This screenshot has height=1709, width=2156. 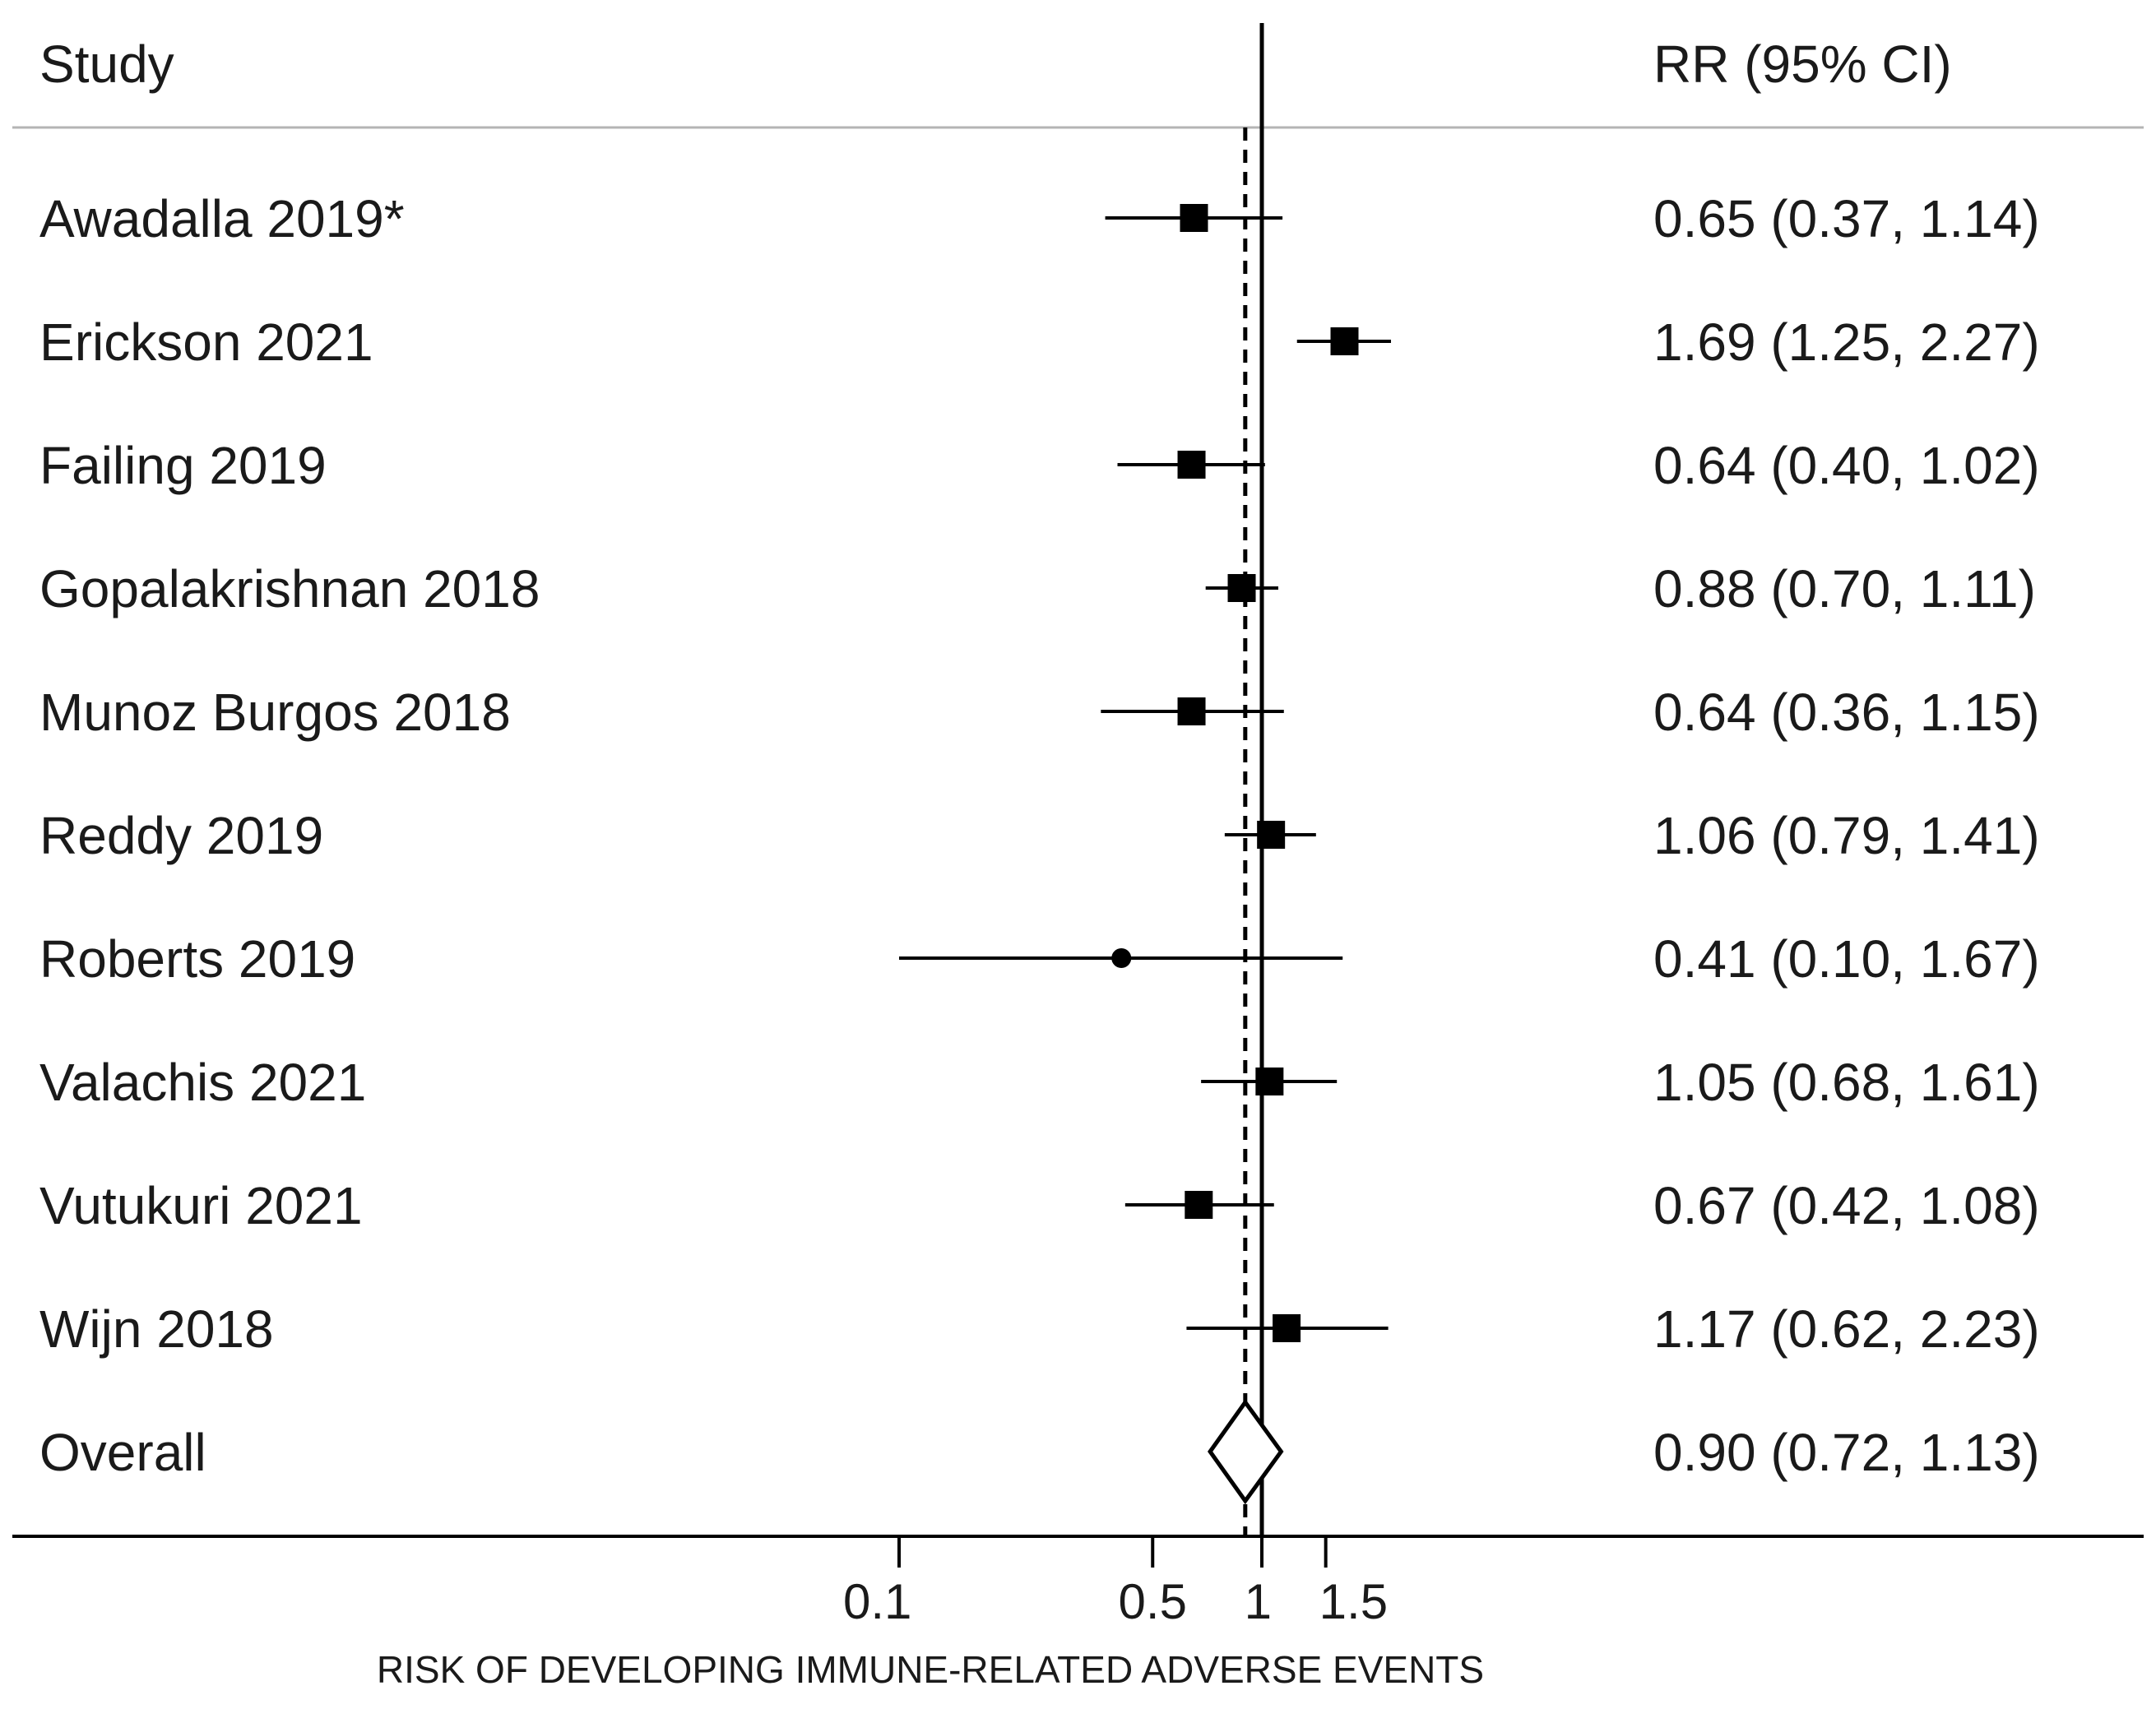 I want to click on overall-diamond, so click(x=1246, y=1451).